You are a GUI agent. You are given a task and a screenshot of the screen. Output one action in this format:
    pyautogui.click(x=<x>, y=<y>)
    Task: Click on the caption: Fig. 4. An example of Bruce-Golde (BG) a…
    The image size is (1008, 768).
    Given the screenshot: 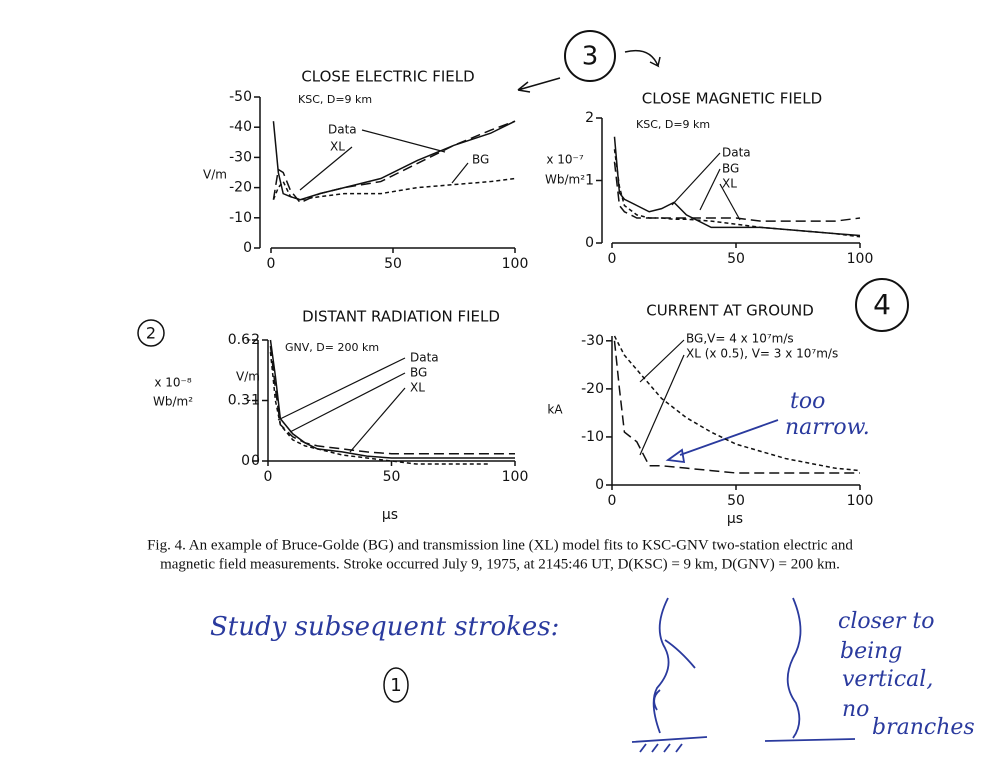 What is the action you would take?
    pyautogui.click(x=500, y=545)
    